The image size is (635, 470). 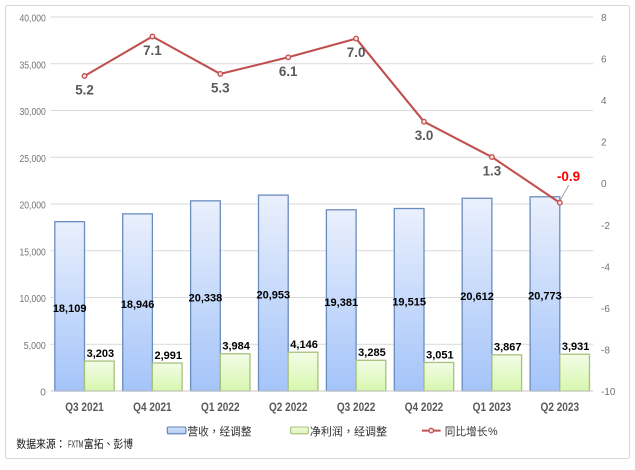 I want to click on svg-text: 5.3, so click(x=220, y=87).